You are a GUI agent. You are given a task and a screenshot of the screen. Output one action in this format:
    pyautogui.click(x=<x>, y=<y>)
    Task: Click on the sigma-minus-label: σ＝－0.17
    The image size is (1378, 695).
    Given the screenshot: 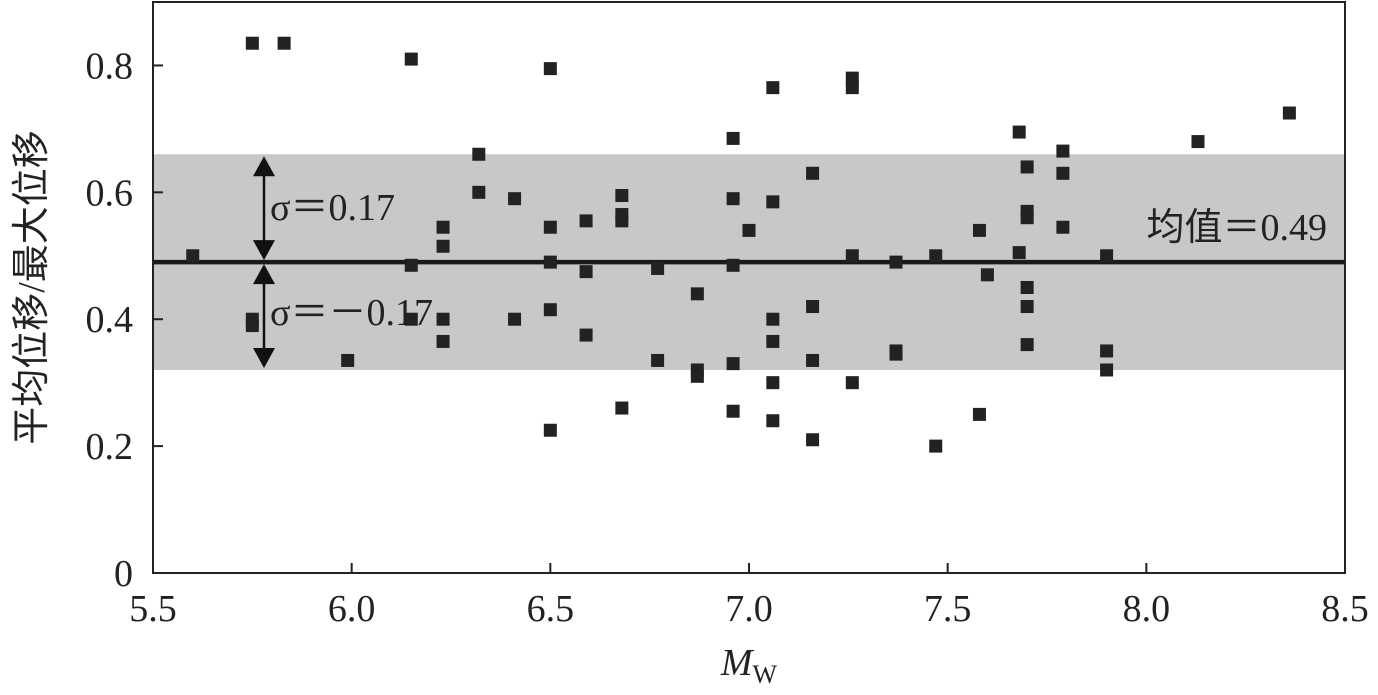 What is the action you would take?
    pyautogui.click(x=351, y=313)
    